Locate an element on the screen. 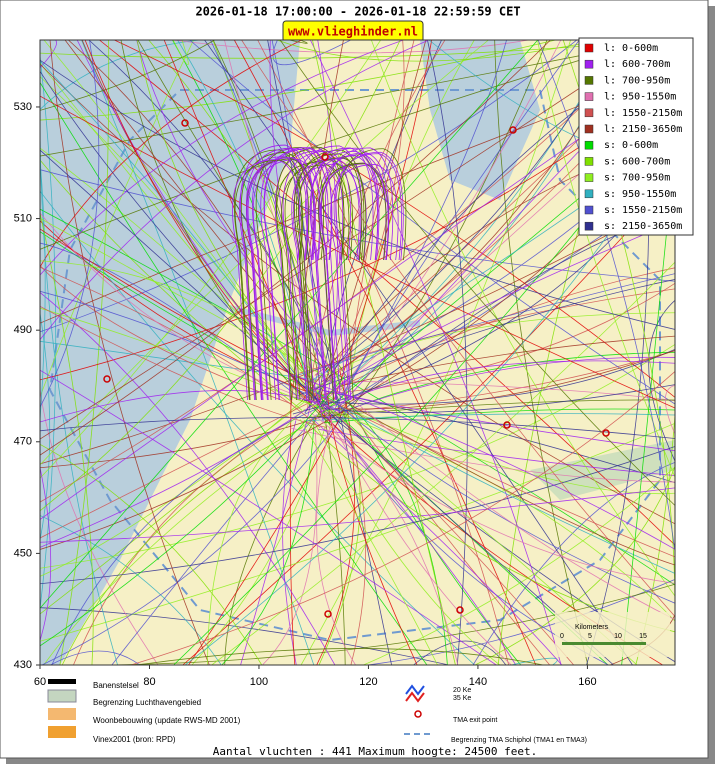 Image resolution: width=715 pixels, height=764 pixels. x-tick-label: 140 is located at coordinates (478, 682).